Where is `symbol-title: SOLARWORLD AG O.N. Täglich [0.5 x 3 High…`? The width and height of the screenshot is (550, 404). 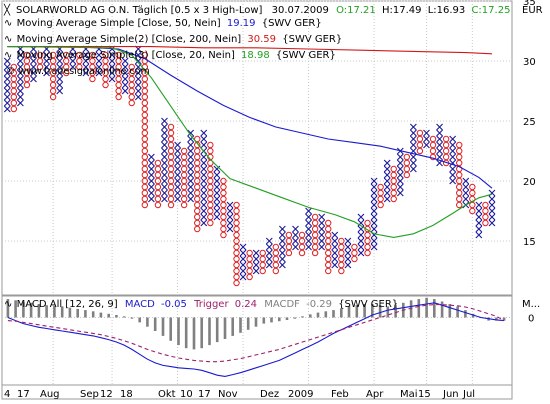 symbol-title: SOLARWORLD AG O.N. Täglich [0.5 x 3 High… is located at coordinates (263, 10).